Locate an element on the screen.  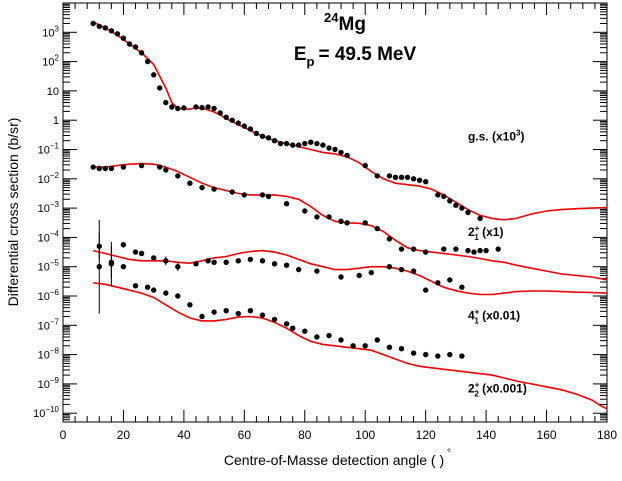
x-tick-label: 40 is located at coordinates (184, 435).